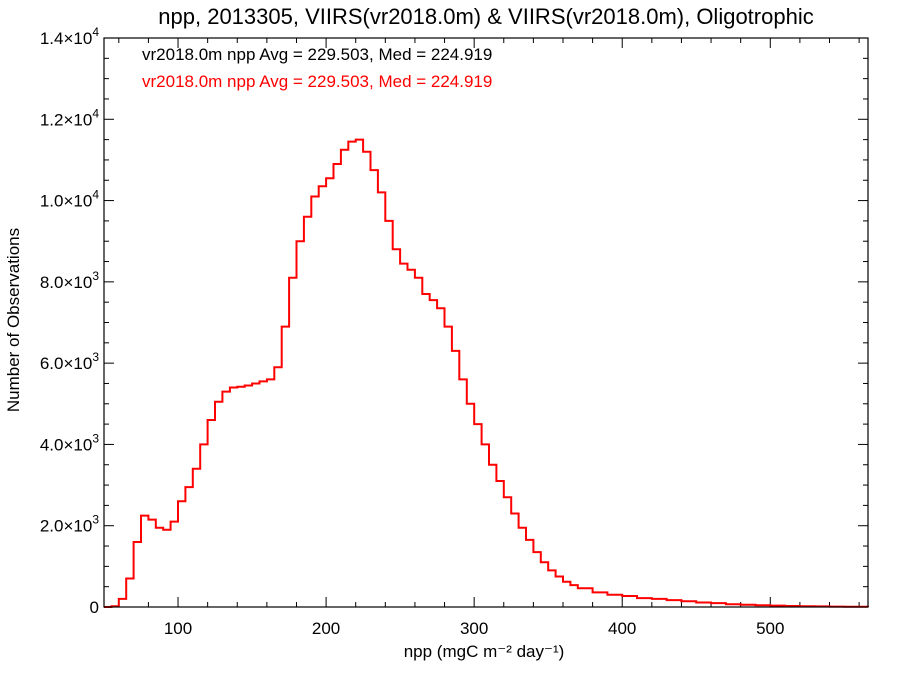  I want to click on x-tick-label: 200, so click(326, 628).